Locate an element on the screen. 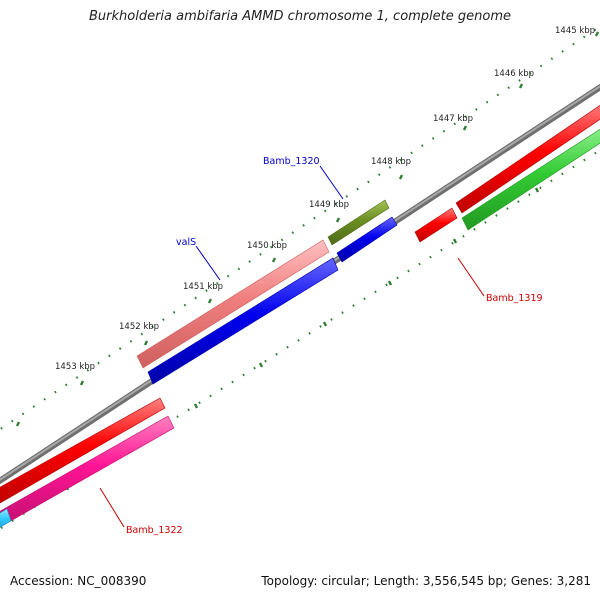  gene-bamb-1322-feature is located at coordinates (87, 471).